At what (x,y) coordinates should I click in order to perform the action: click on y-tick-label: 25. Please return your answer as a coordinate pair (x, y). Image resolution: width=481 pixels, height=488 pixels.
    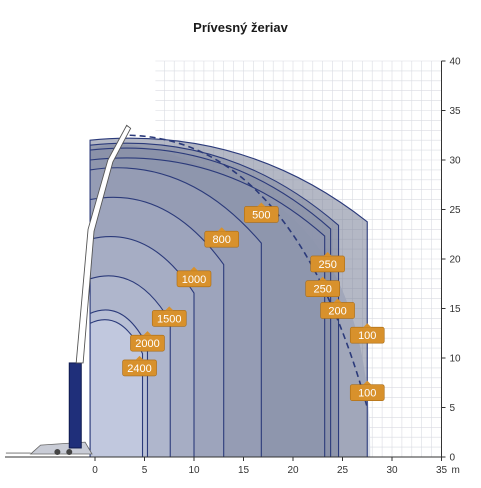
    Looking at the image, I should click on (456, 210).